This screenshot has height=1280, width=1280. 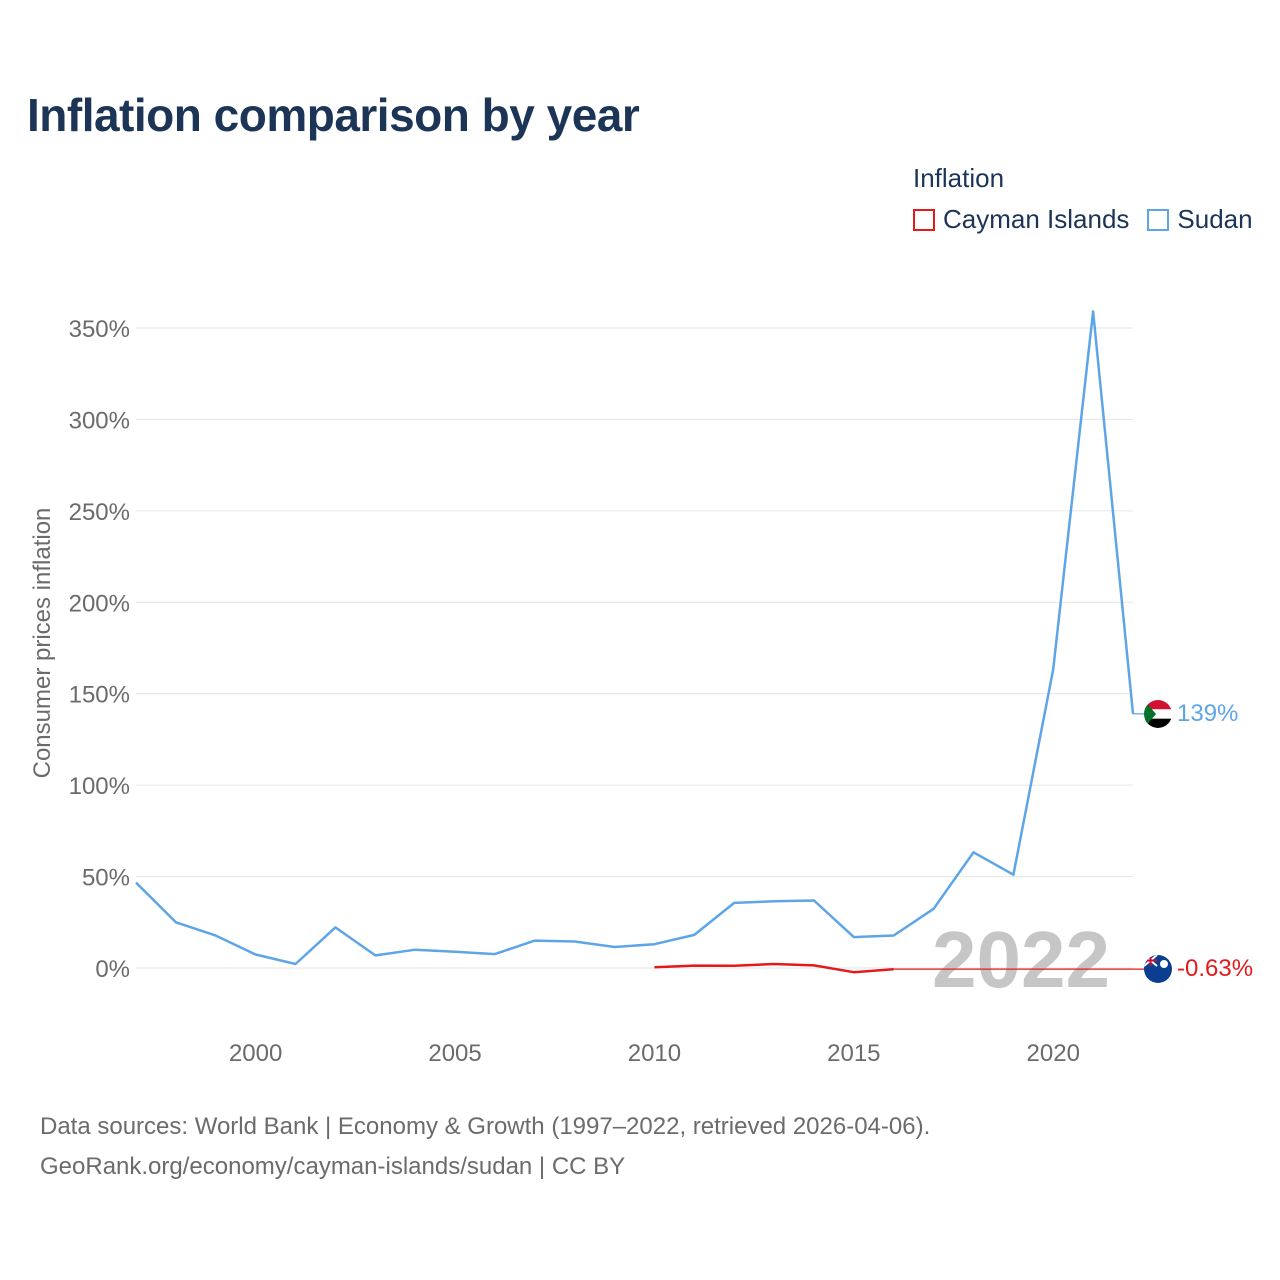 I want to click on legend-swatch-cayman-islands, so click(x=924, y=219).